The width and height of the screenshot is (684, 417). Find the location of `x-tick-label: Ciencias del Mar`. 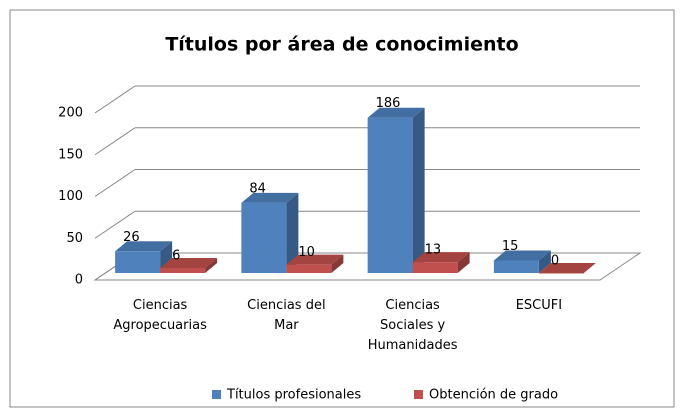

x-tick-label: Ciencias del Mar is located at coordinates (286, 315).